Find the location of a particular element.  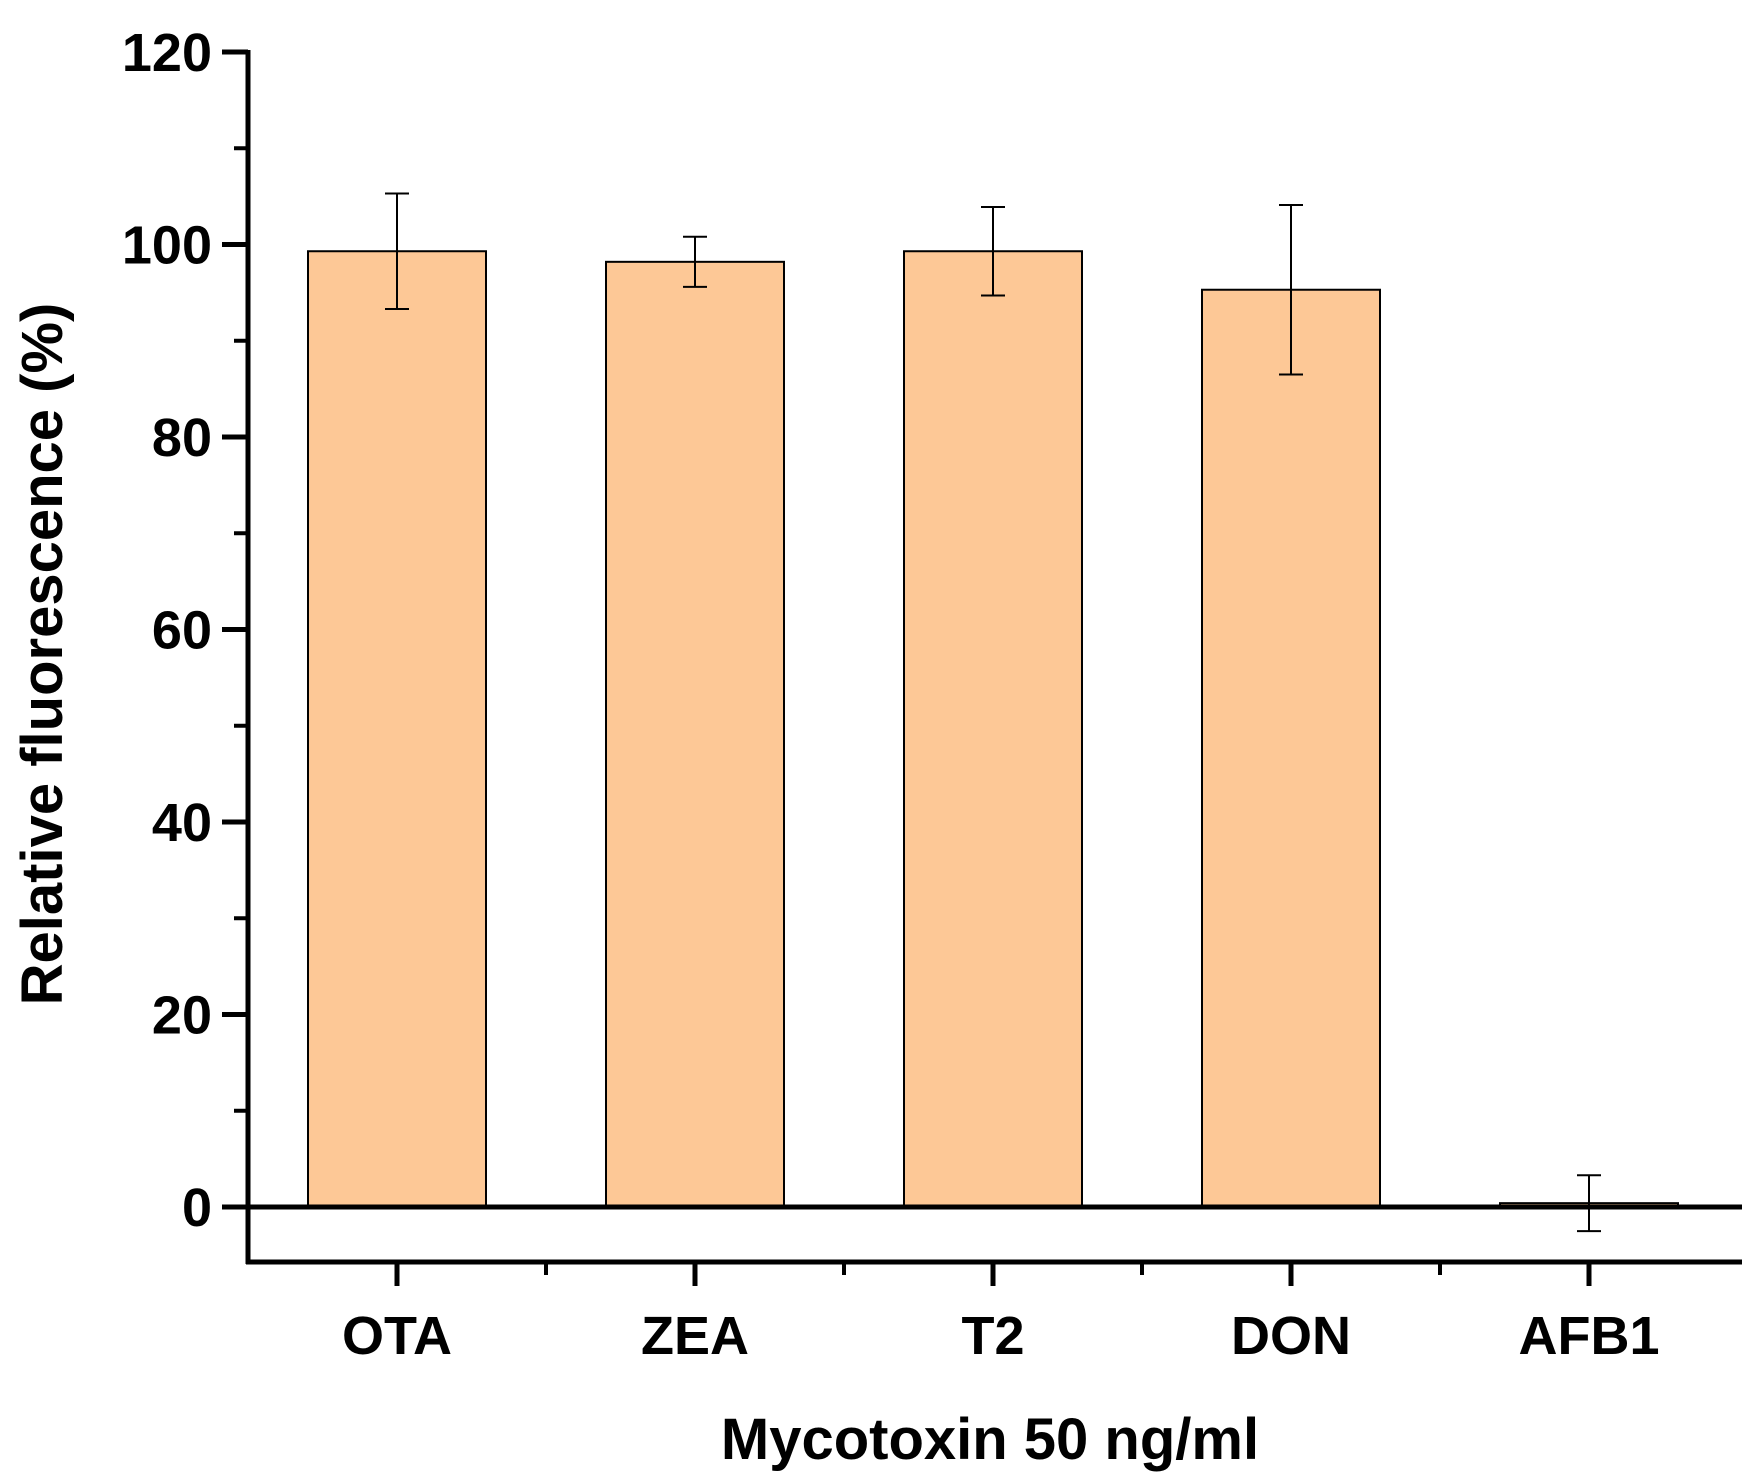

x-tick-label-afb1: AFB1 is located at coordinates (1588, 1336).